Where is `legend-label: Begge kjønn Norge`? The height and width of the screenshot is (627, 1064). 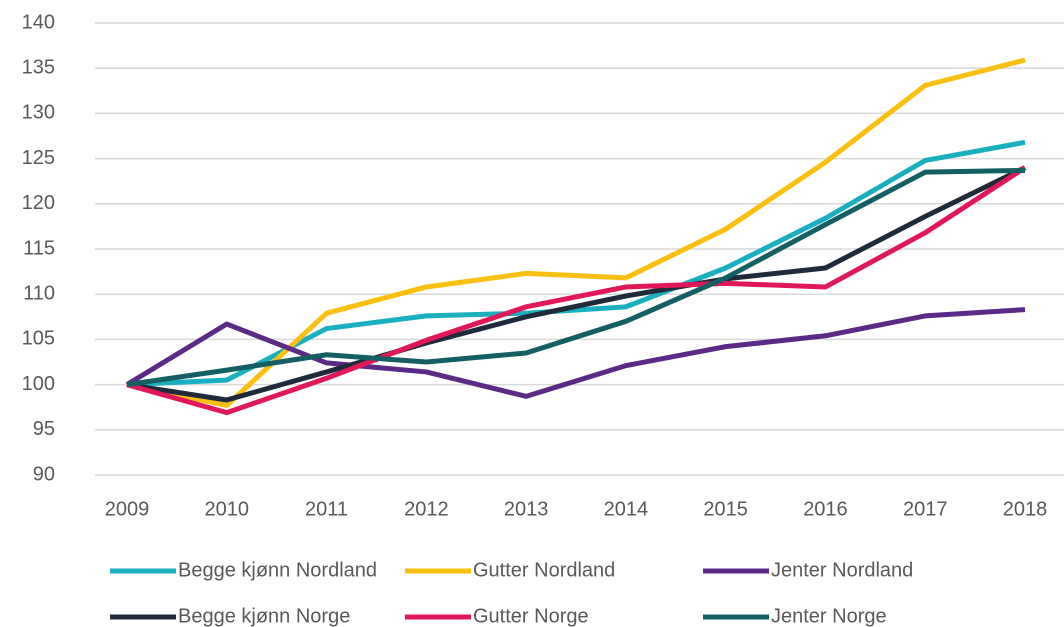
legend-label: Begge kjønn Norge is located at coordinates (264, 616).